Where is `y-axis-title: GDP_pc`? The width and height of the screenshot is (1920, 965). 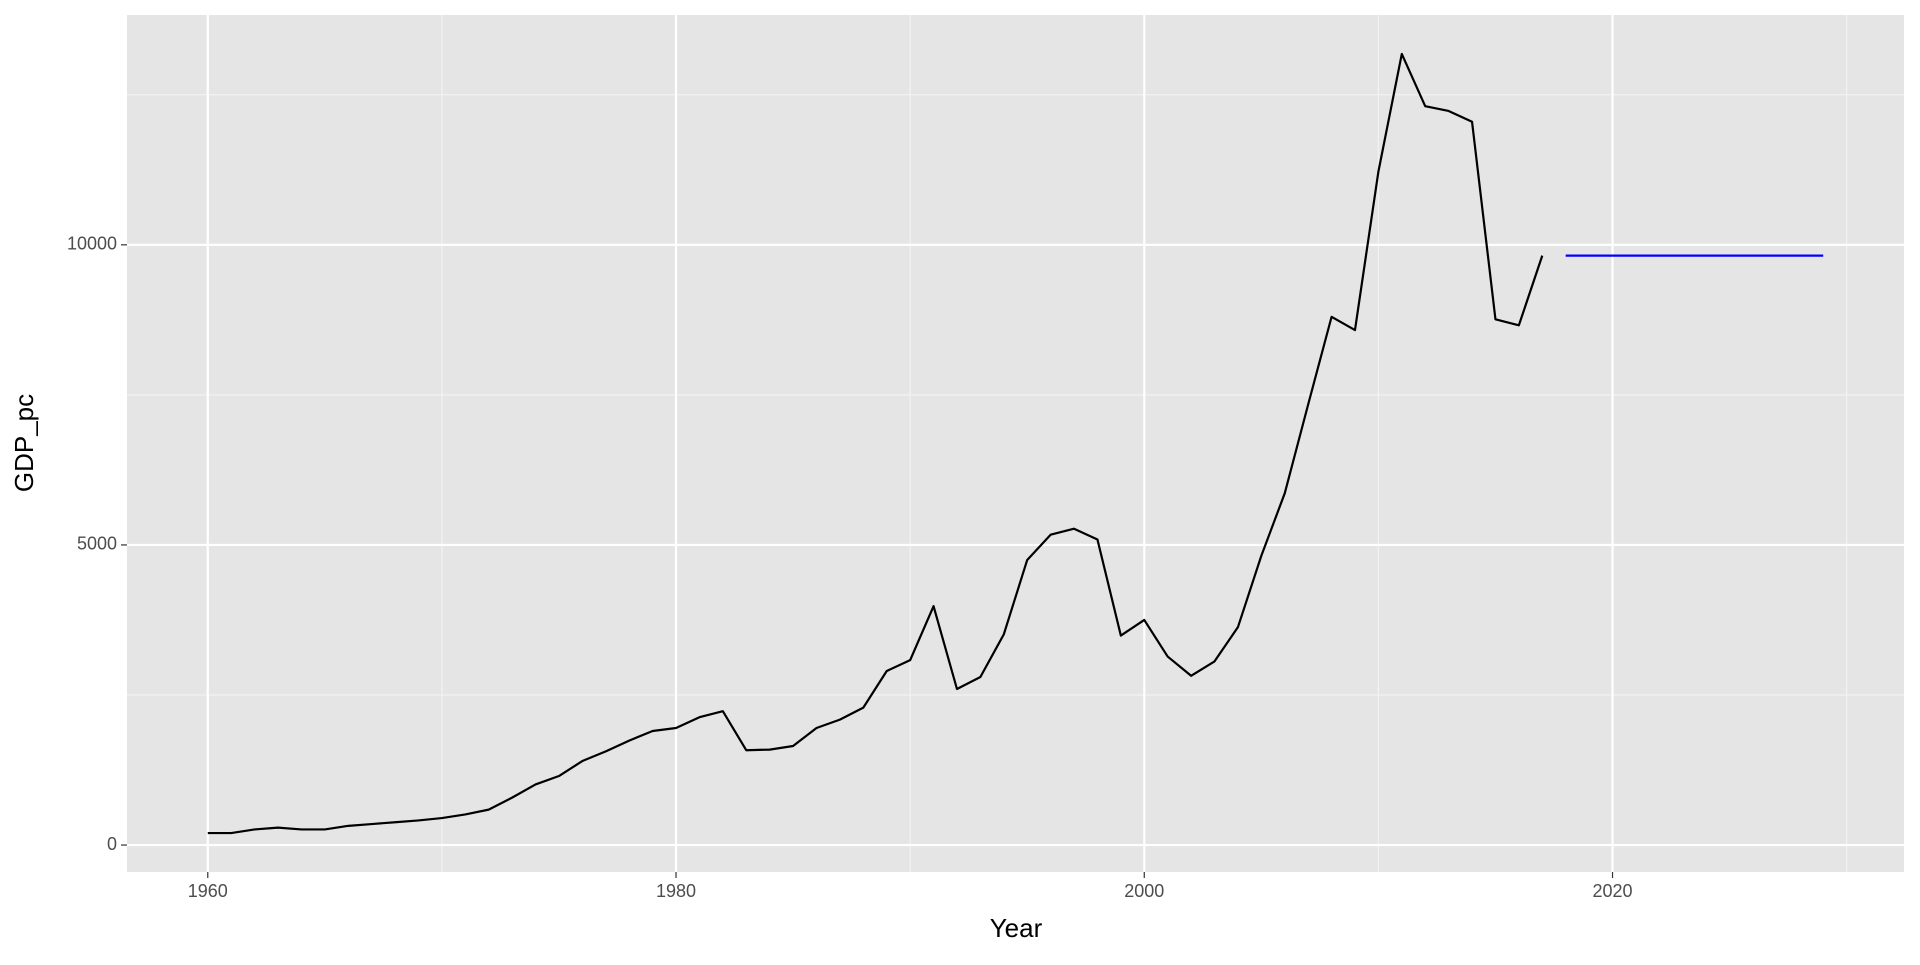
y-axis-title: GDP_pc is located at coordinates (24, 443).